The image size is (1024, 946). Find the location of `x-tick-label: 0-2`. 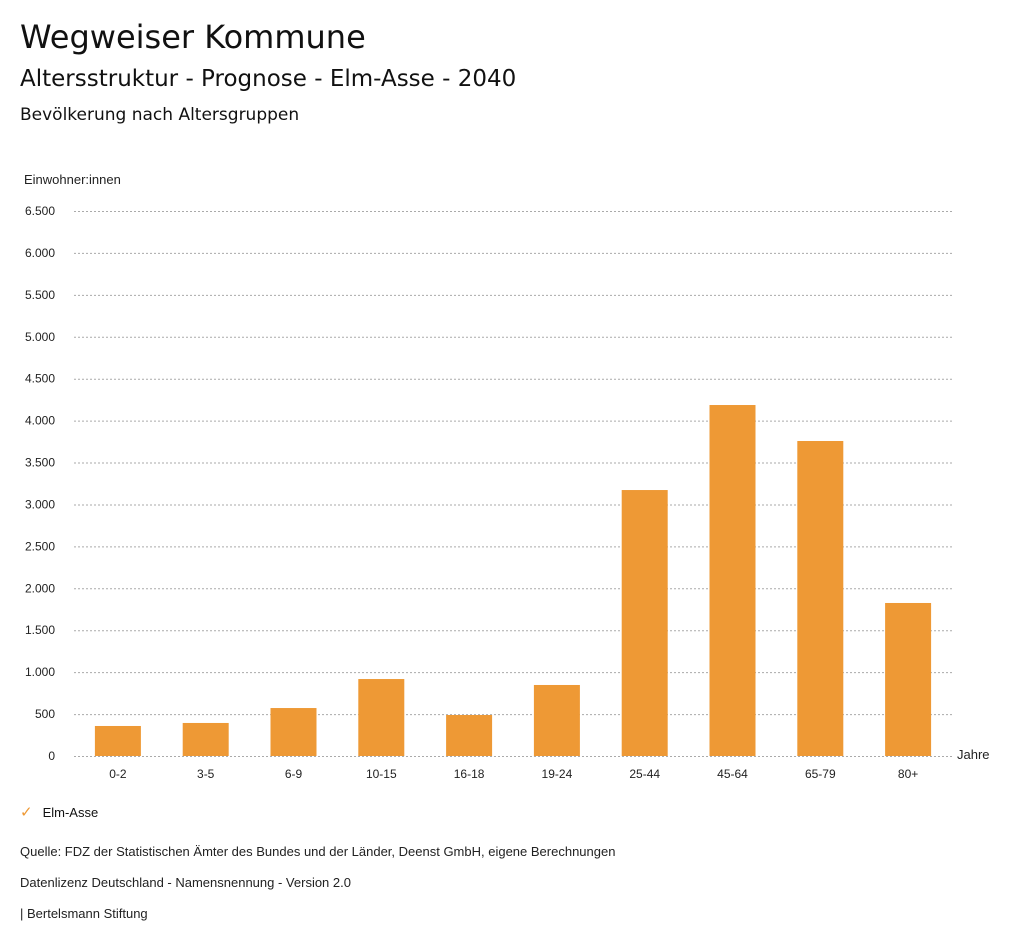

x-tick-label: 0-2 is located at coordinates (118, 774).